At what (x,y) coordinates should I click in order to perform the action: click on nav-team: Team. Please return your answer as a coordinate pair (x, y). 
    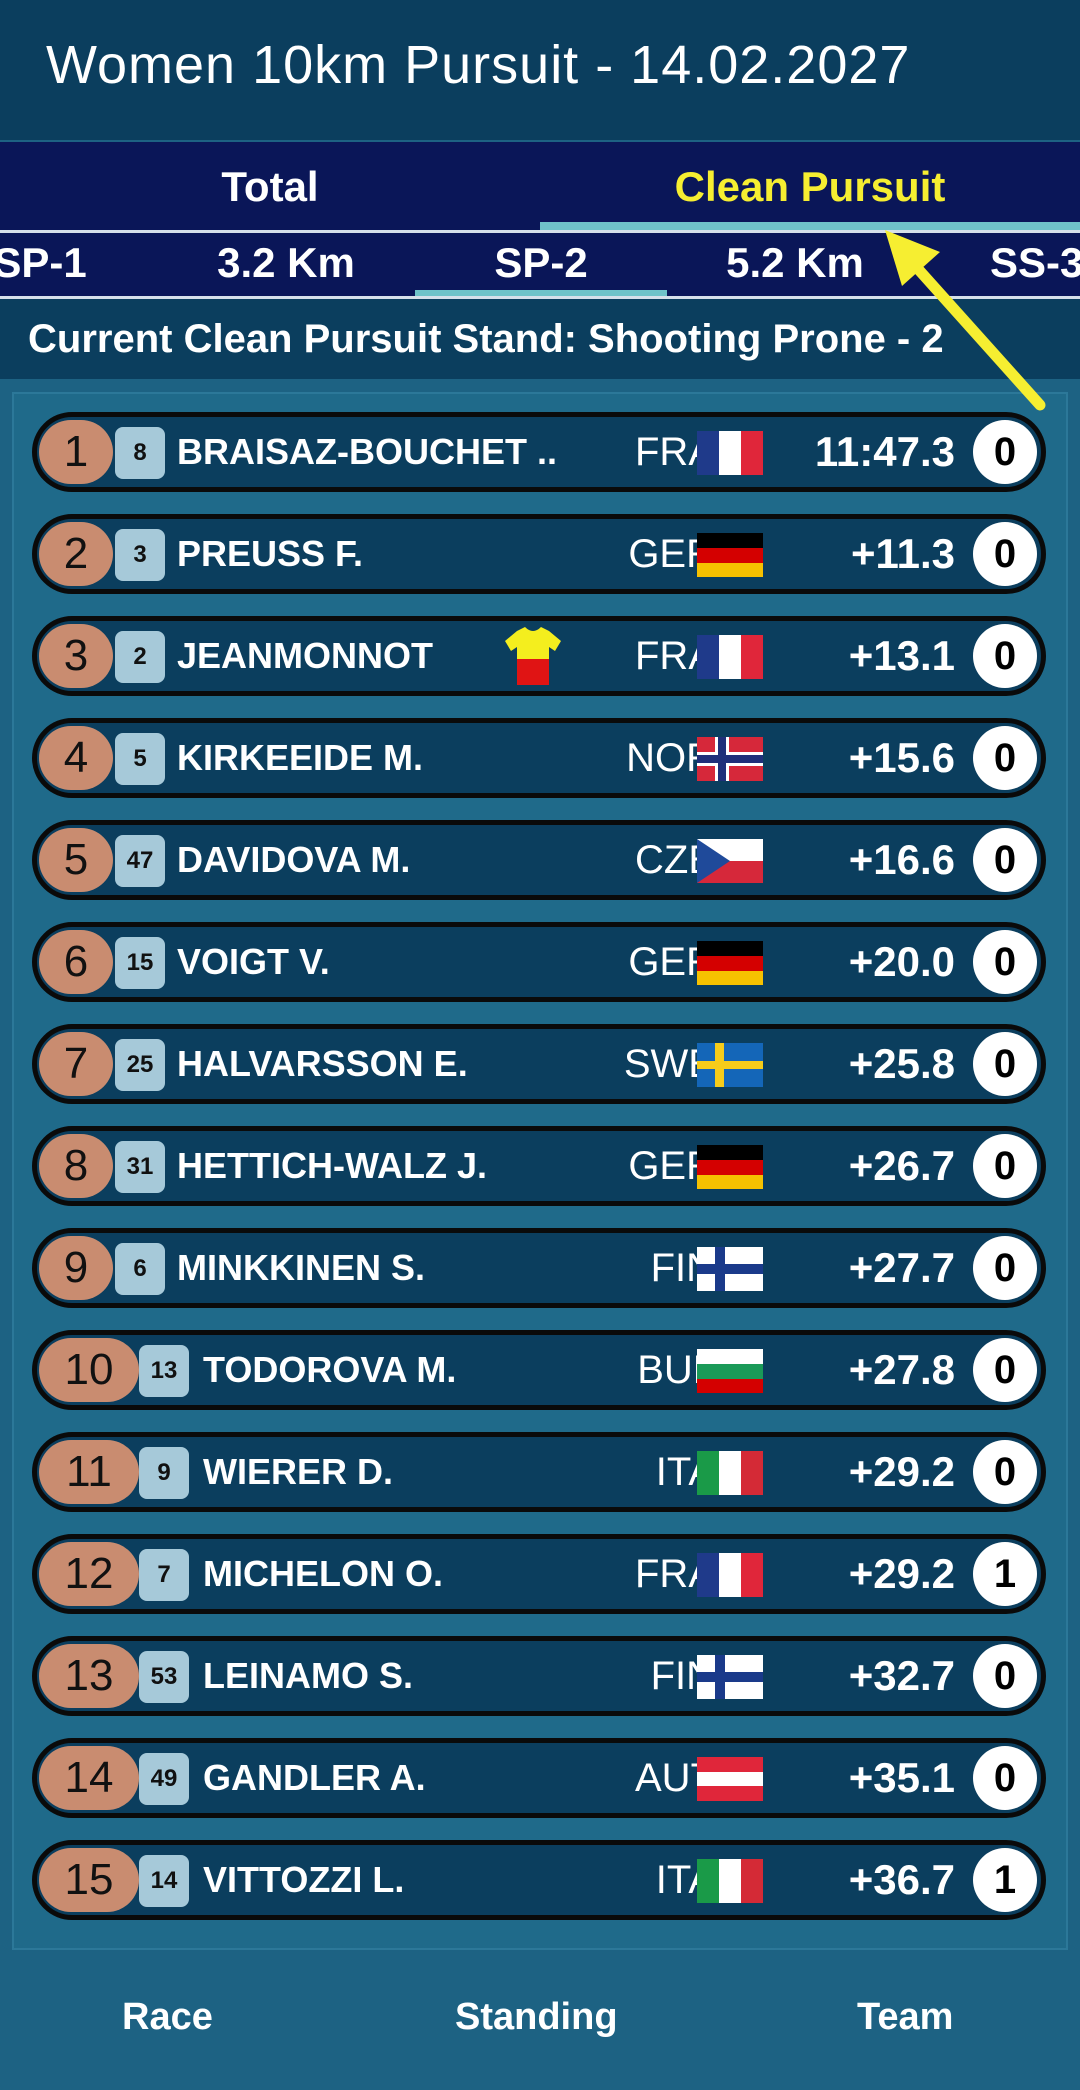
    Looking at the image, I should click on (905, 2017).